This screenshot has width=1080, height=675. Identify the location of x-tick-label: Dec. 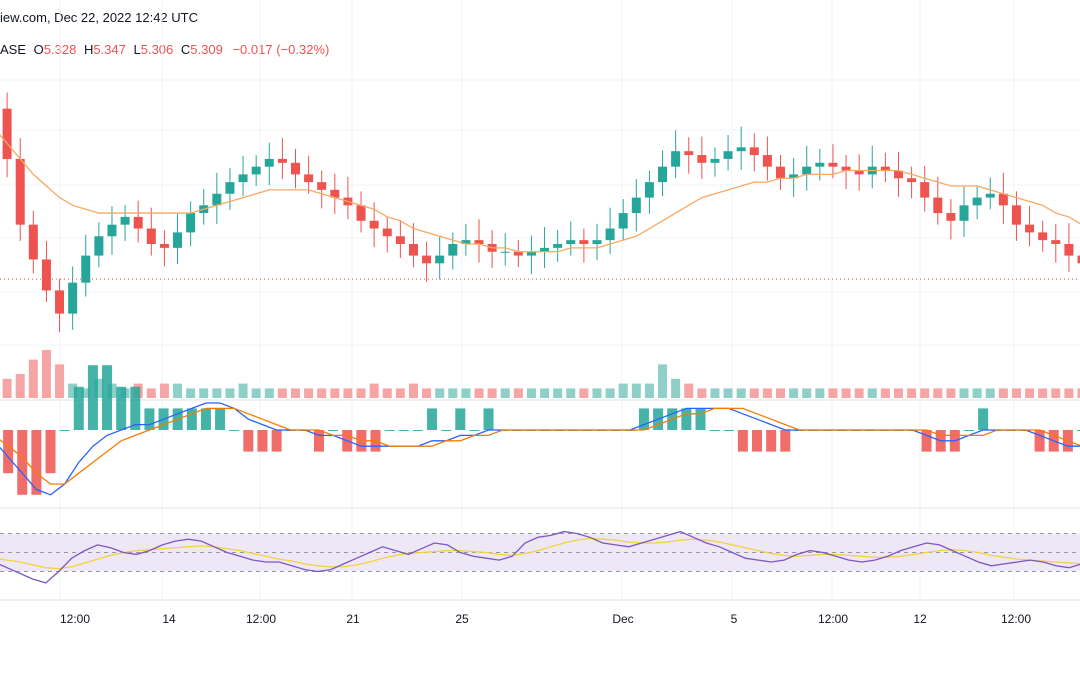
(622, 619).